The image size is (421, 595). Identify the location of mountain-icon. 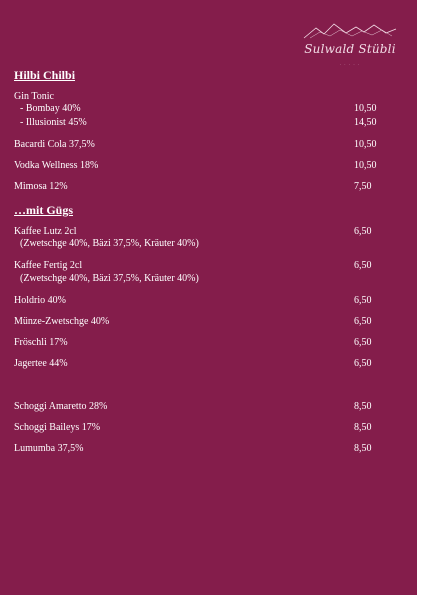
(350, 31).